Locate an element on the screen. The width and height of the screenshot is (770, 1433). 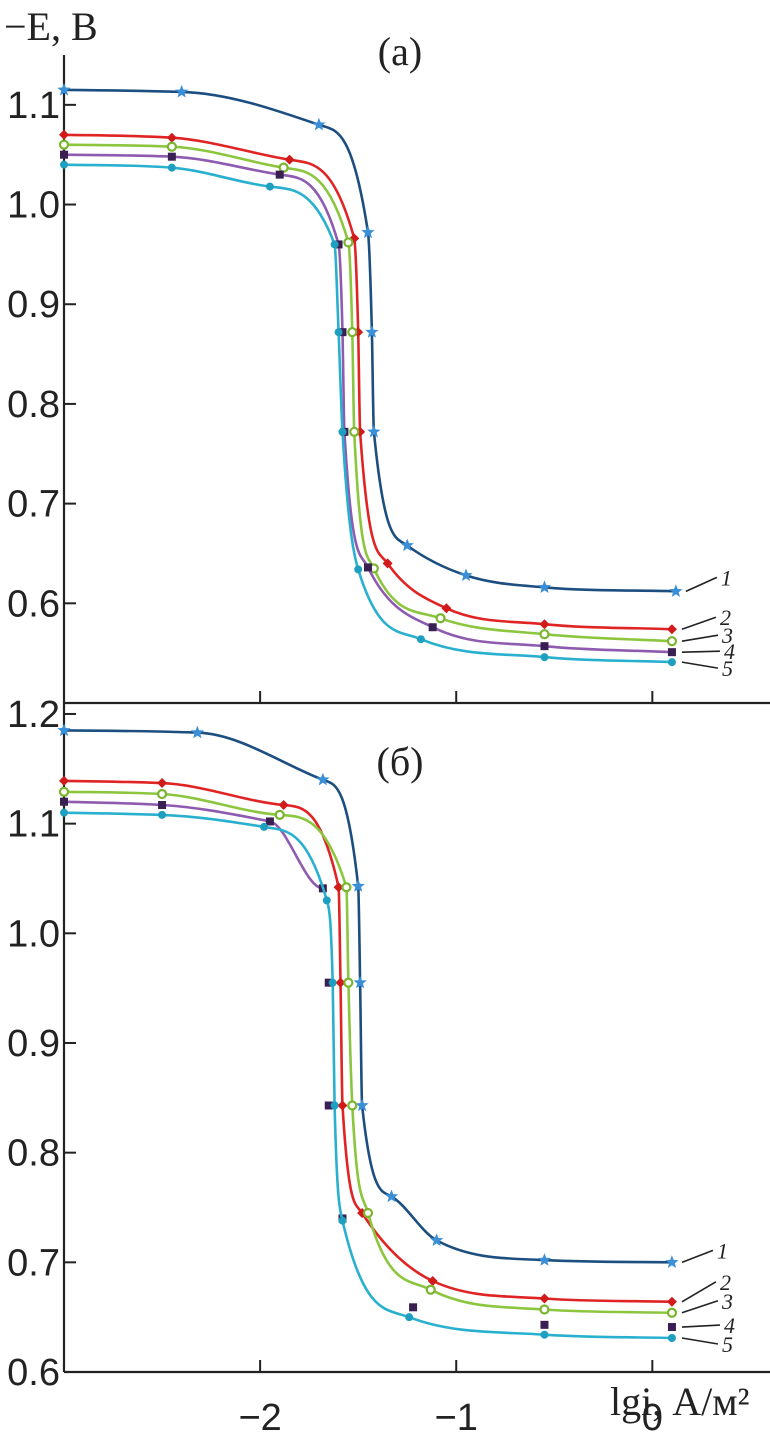
y-tick-label: 0.7 is located at coordinates (33, 1263).